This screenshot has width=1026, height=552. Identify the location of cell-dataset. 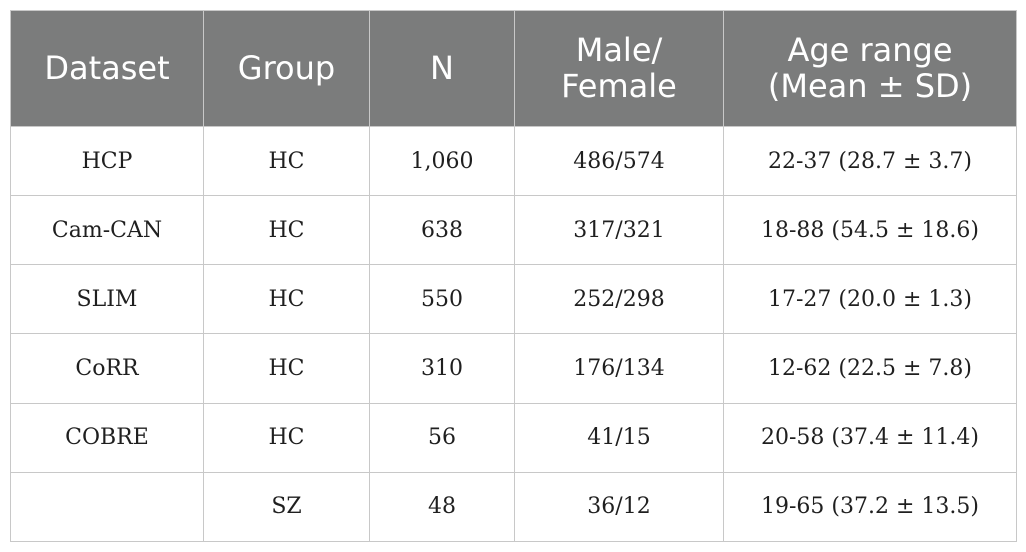
(107, 507).